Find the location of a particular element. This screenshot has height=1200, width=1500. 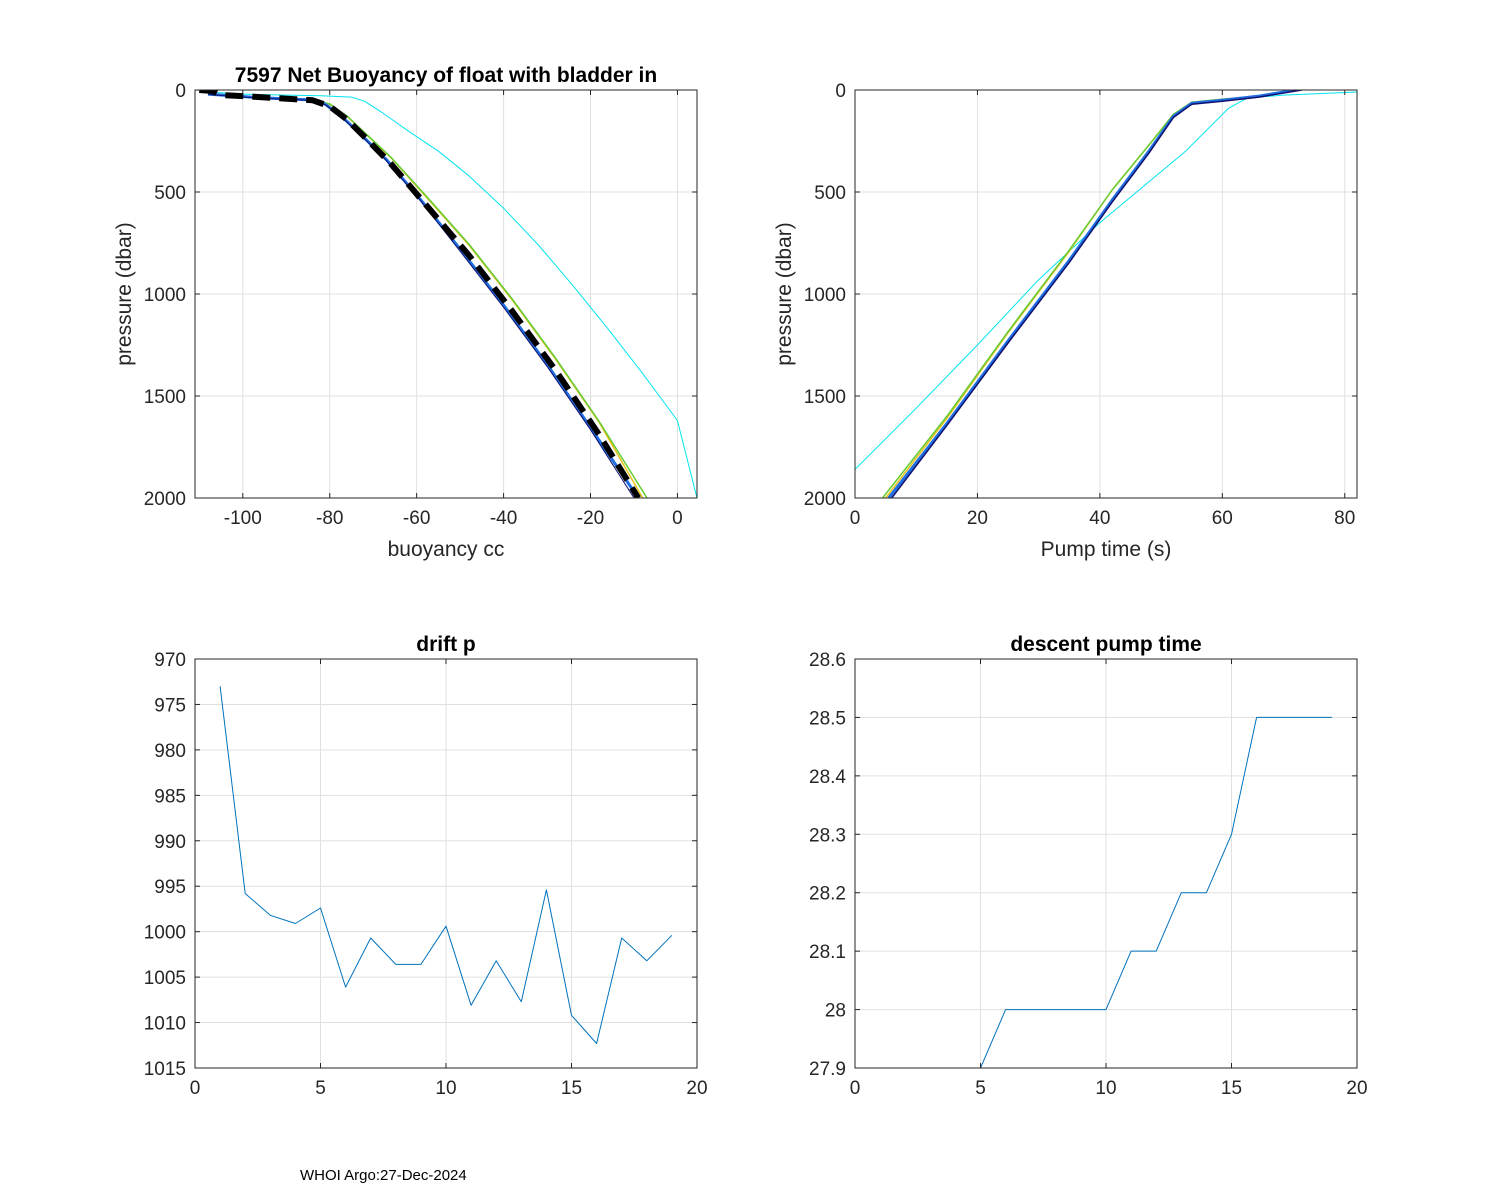

drift-xtick-label: 5 is located at coordinates (320, 1088).